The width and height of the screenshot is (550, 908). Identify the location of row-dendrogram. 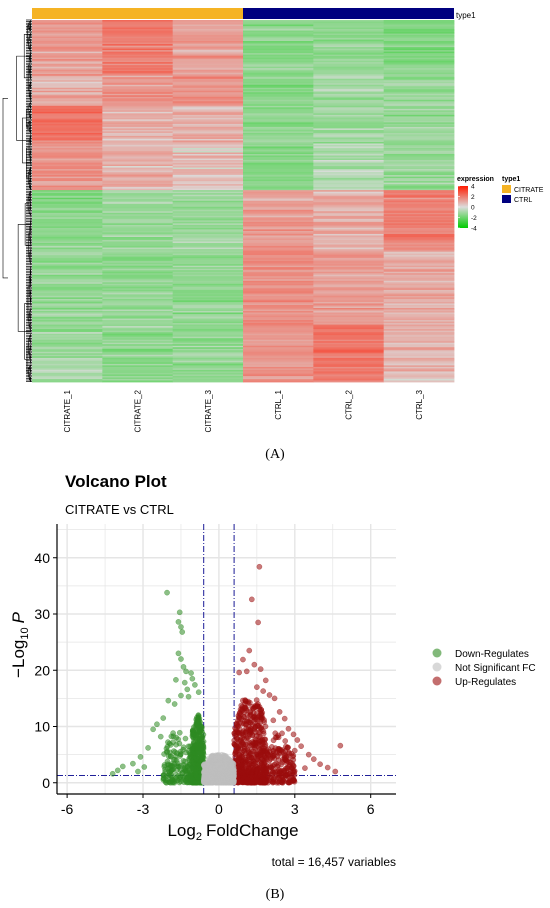
(17, 200).